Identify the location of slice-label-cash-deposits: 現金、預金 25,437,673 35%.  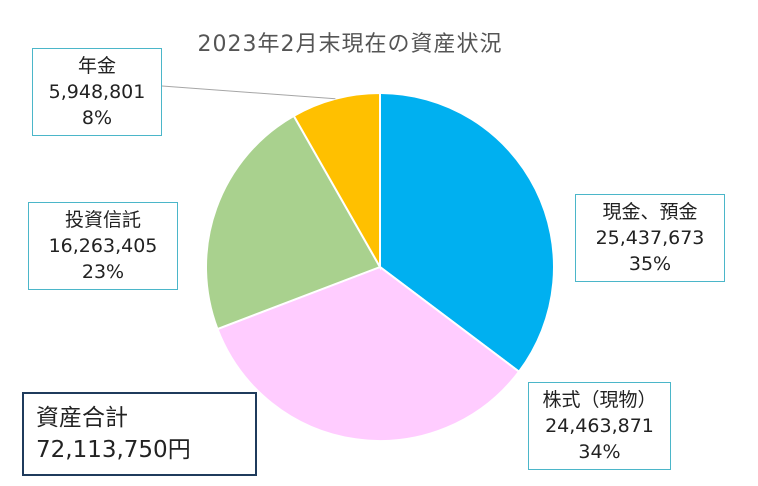
(650, 238).